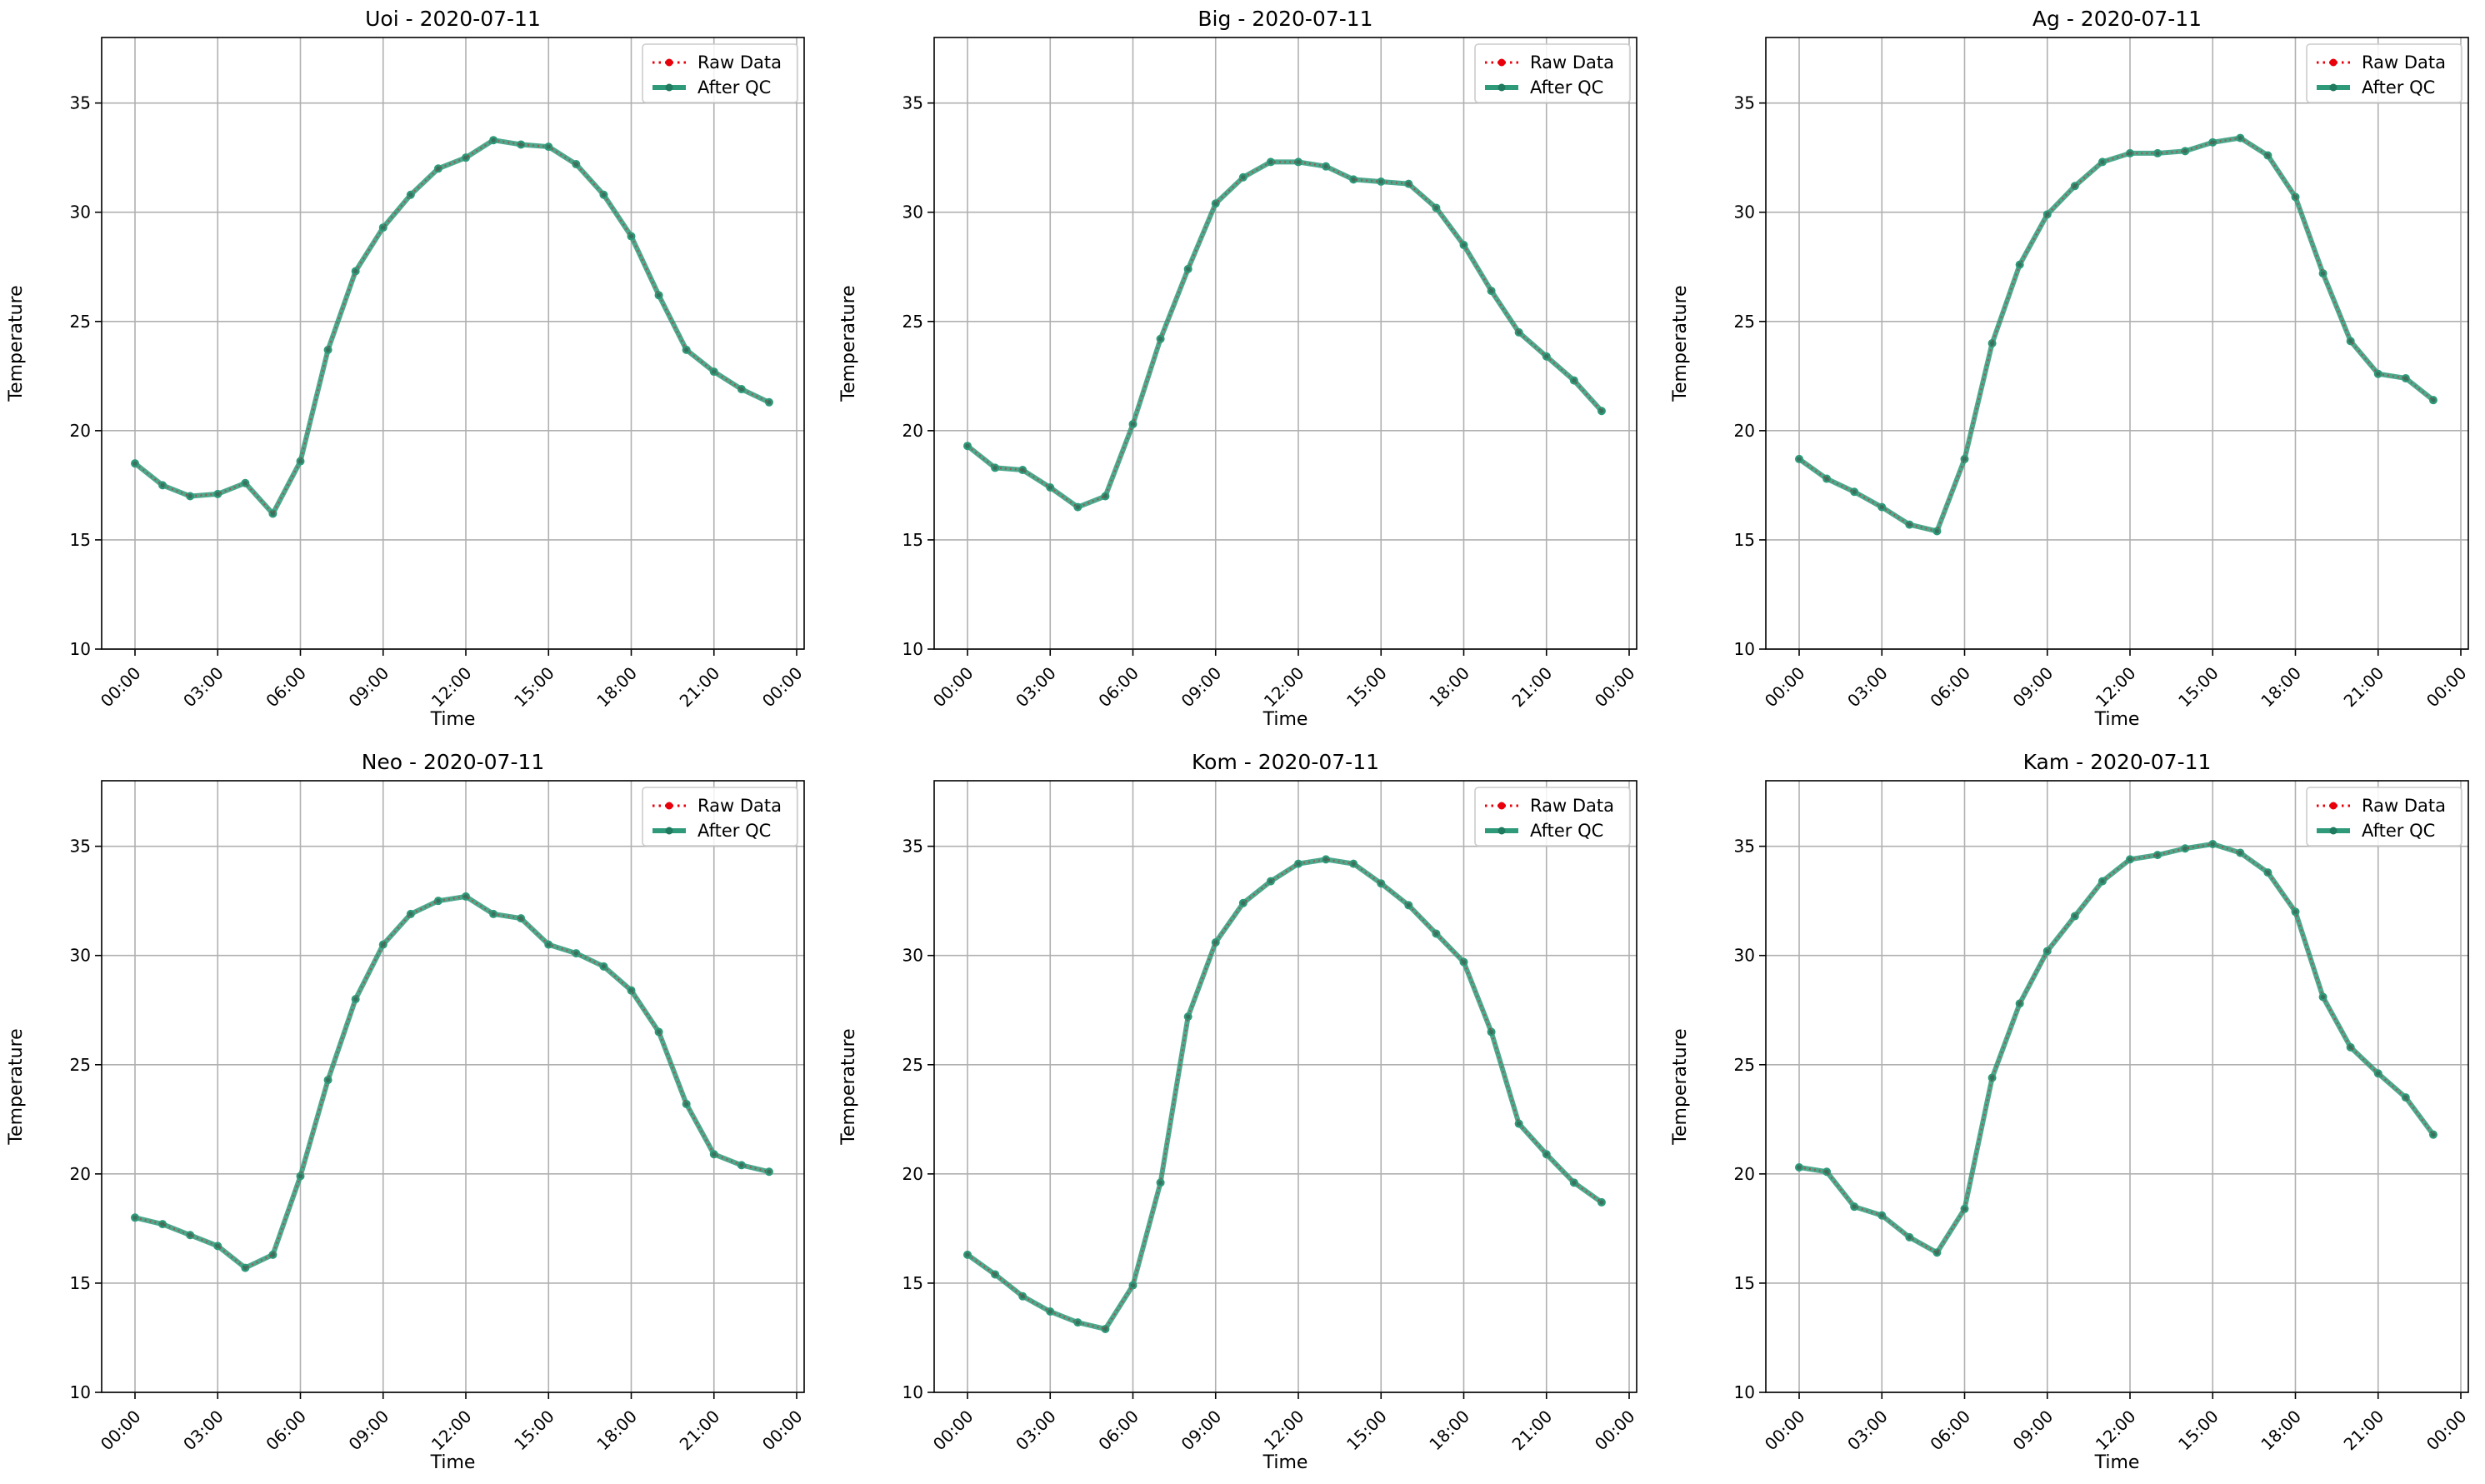  What do you see at coordinates (1950, 1431) in the screenshot?
I see `x-tick-label: 06:00` at bounding box center [1950, 1431].